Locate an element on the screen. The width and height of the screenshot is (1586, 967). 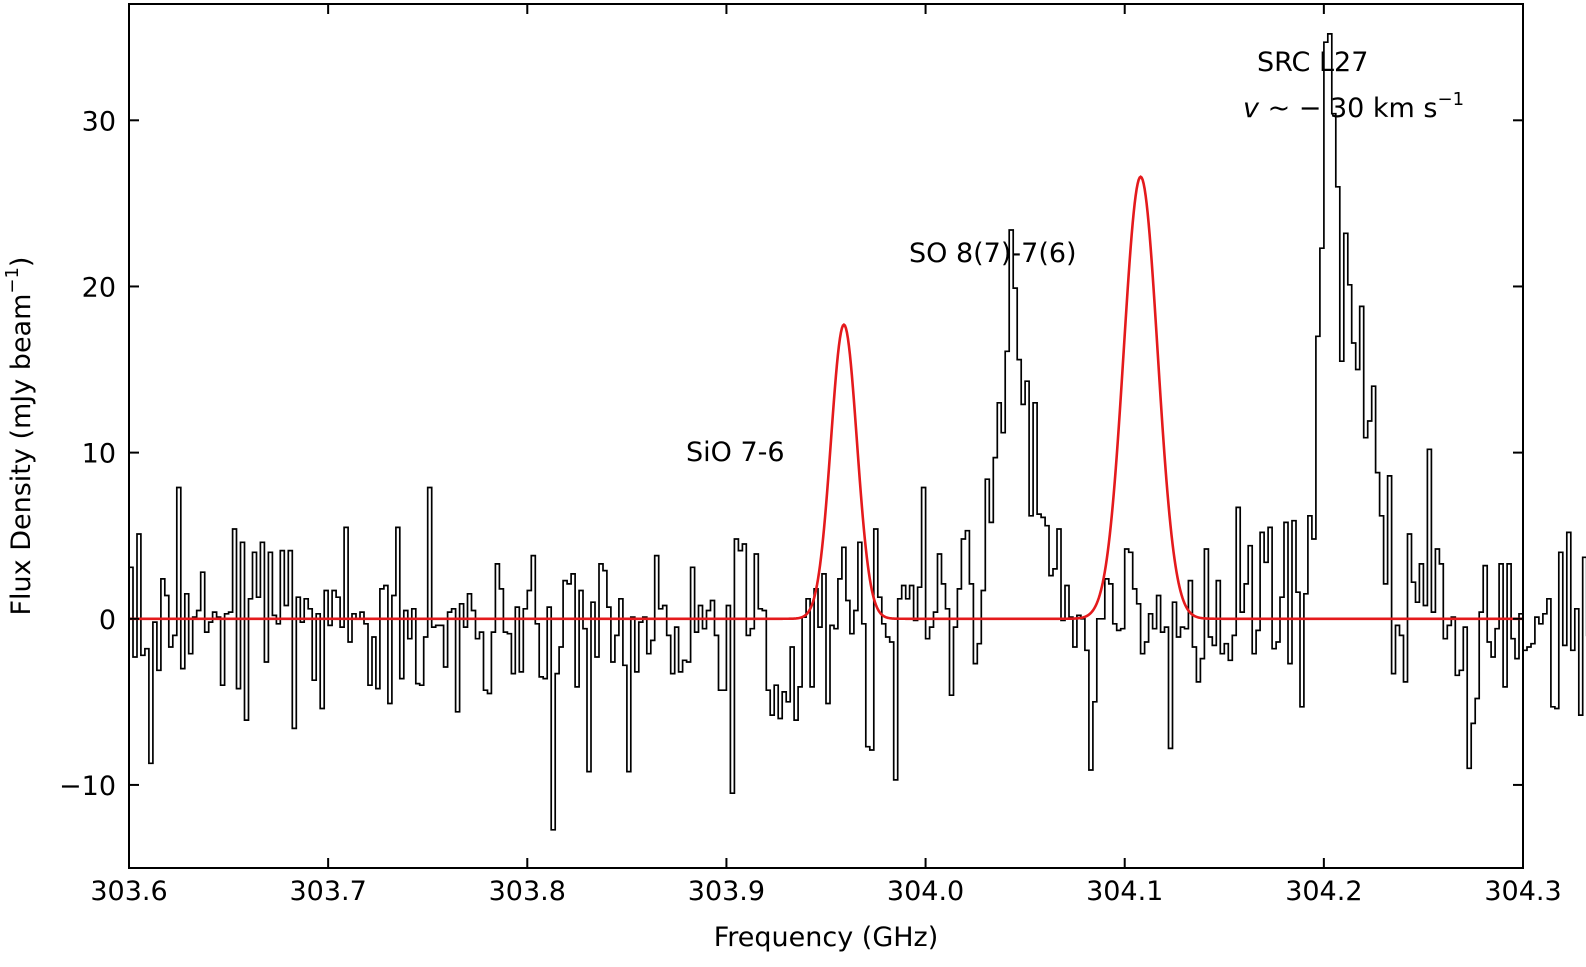
x-tick-label: 303.7 is located at coordinates (327, 891).